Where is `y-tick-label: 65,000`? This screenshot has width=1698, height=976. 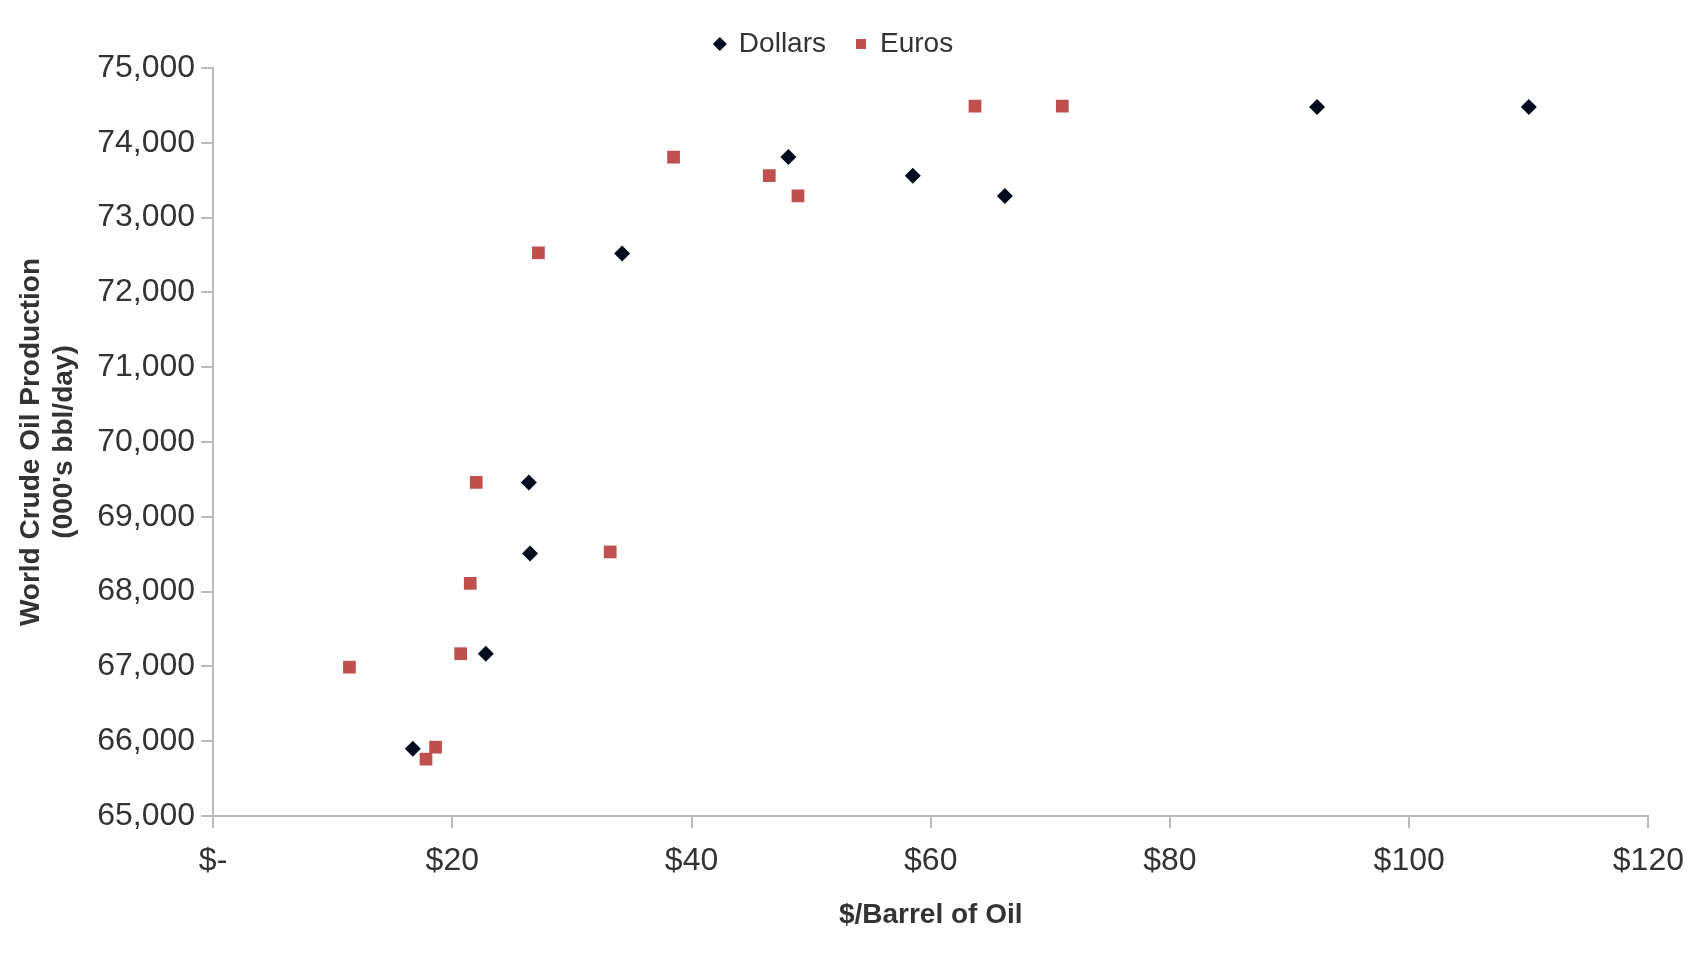 y-tick-label: 65,000 is located at coordinates (146, 813).